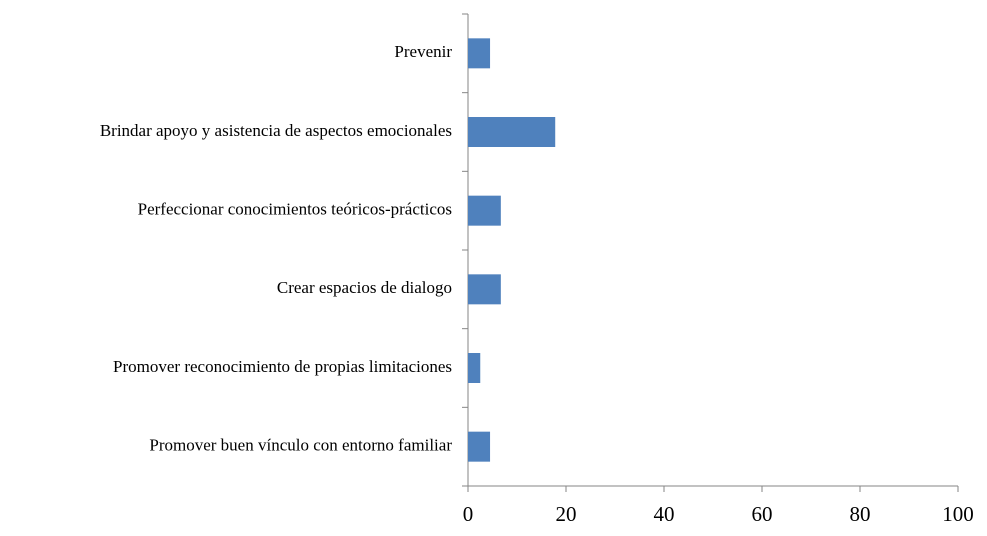 The width and height of the screenshot is (987, 536). Describe the element at coordinates (468, 514) in the screenshot. I see `x-tick-label: 0` at that location.